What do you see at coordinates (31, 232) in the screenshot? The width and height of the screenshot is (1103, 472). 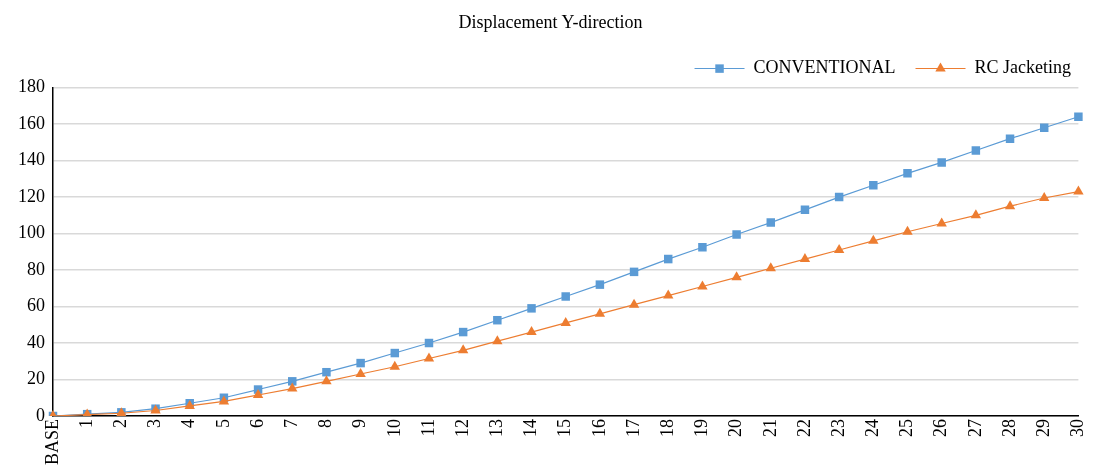 I see `y-tick-label: 100` at bounding box center [31, 232].